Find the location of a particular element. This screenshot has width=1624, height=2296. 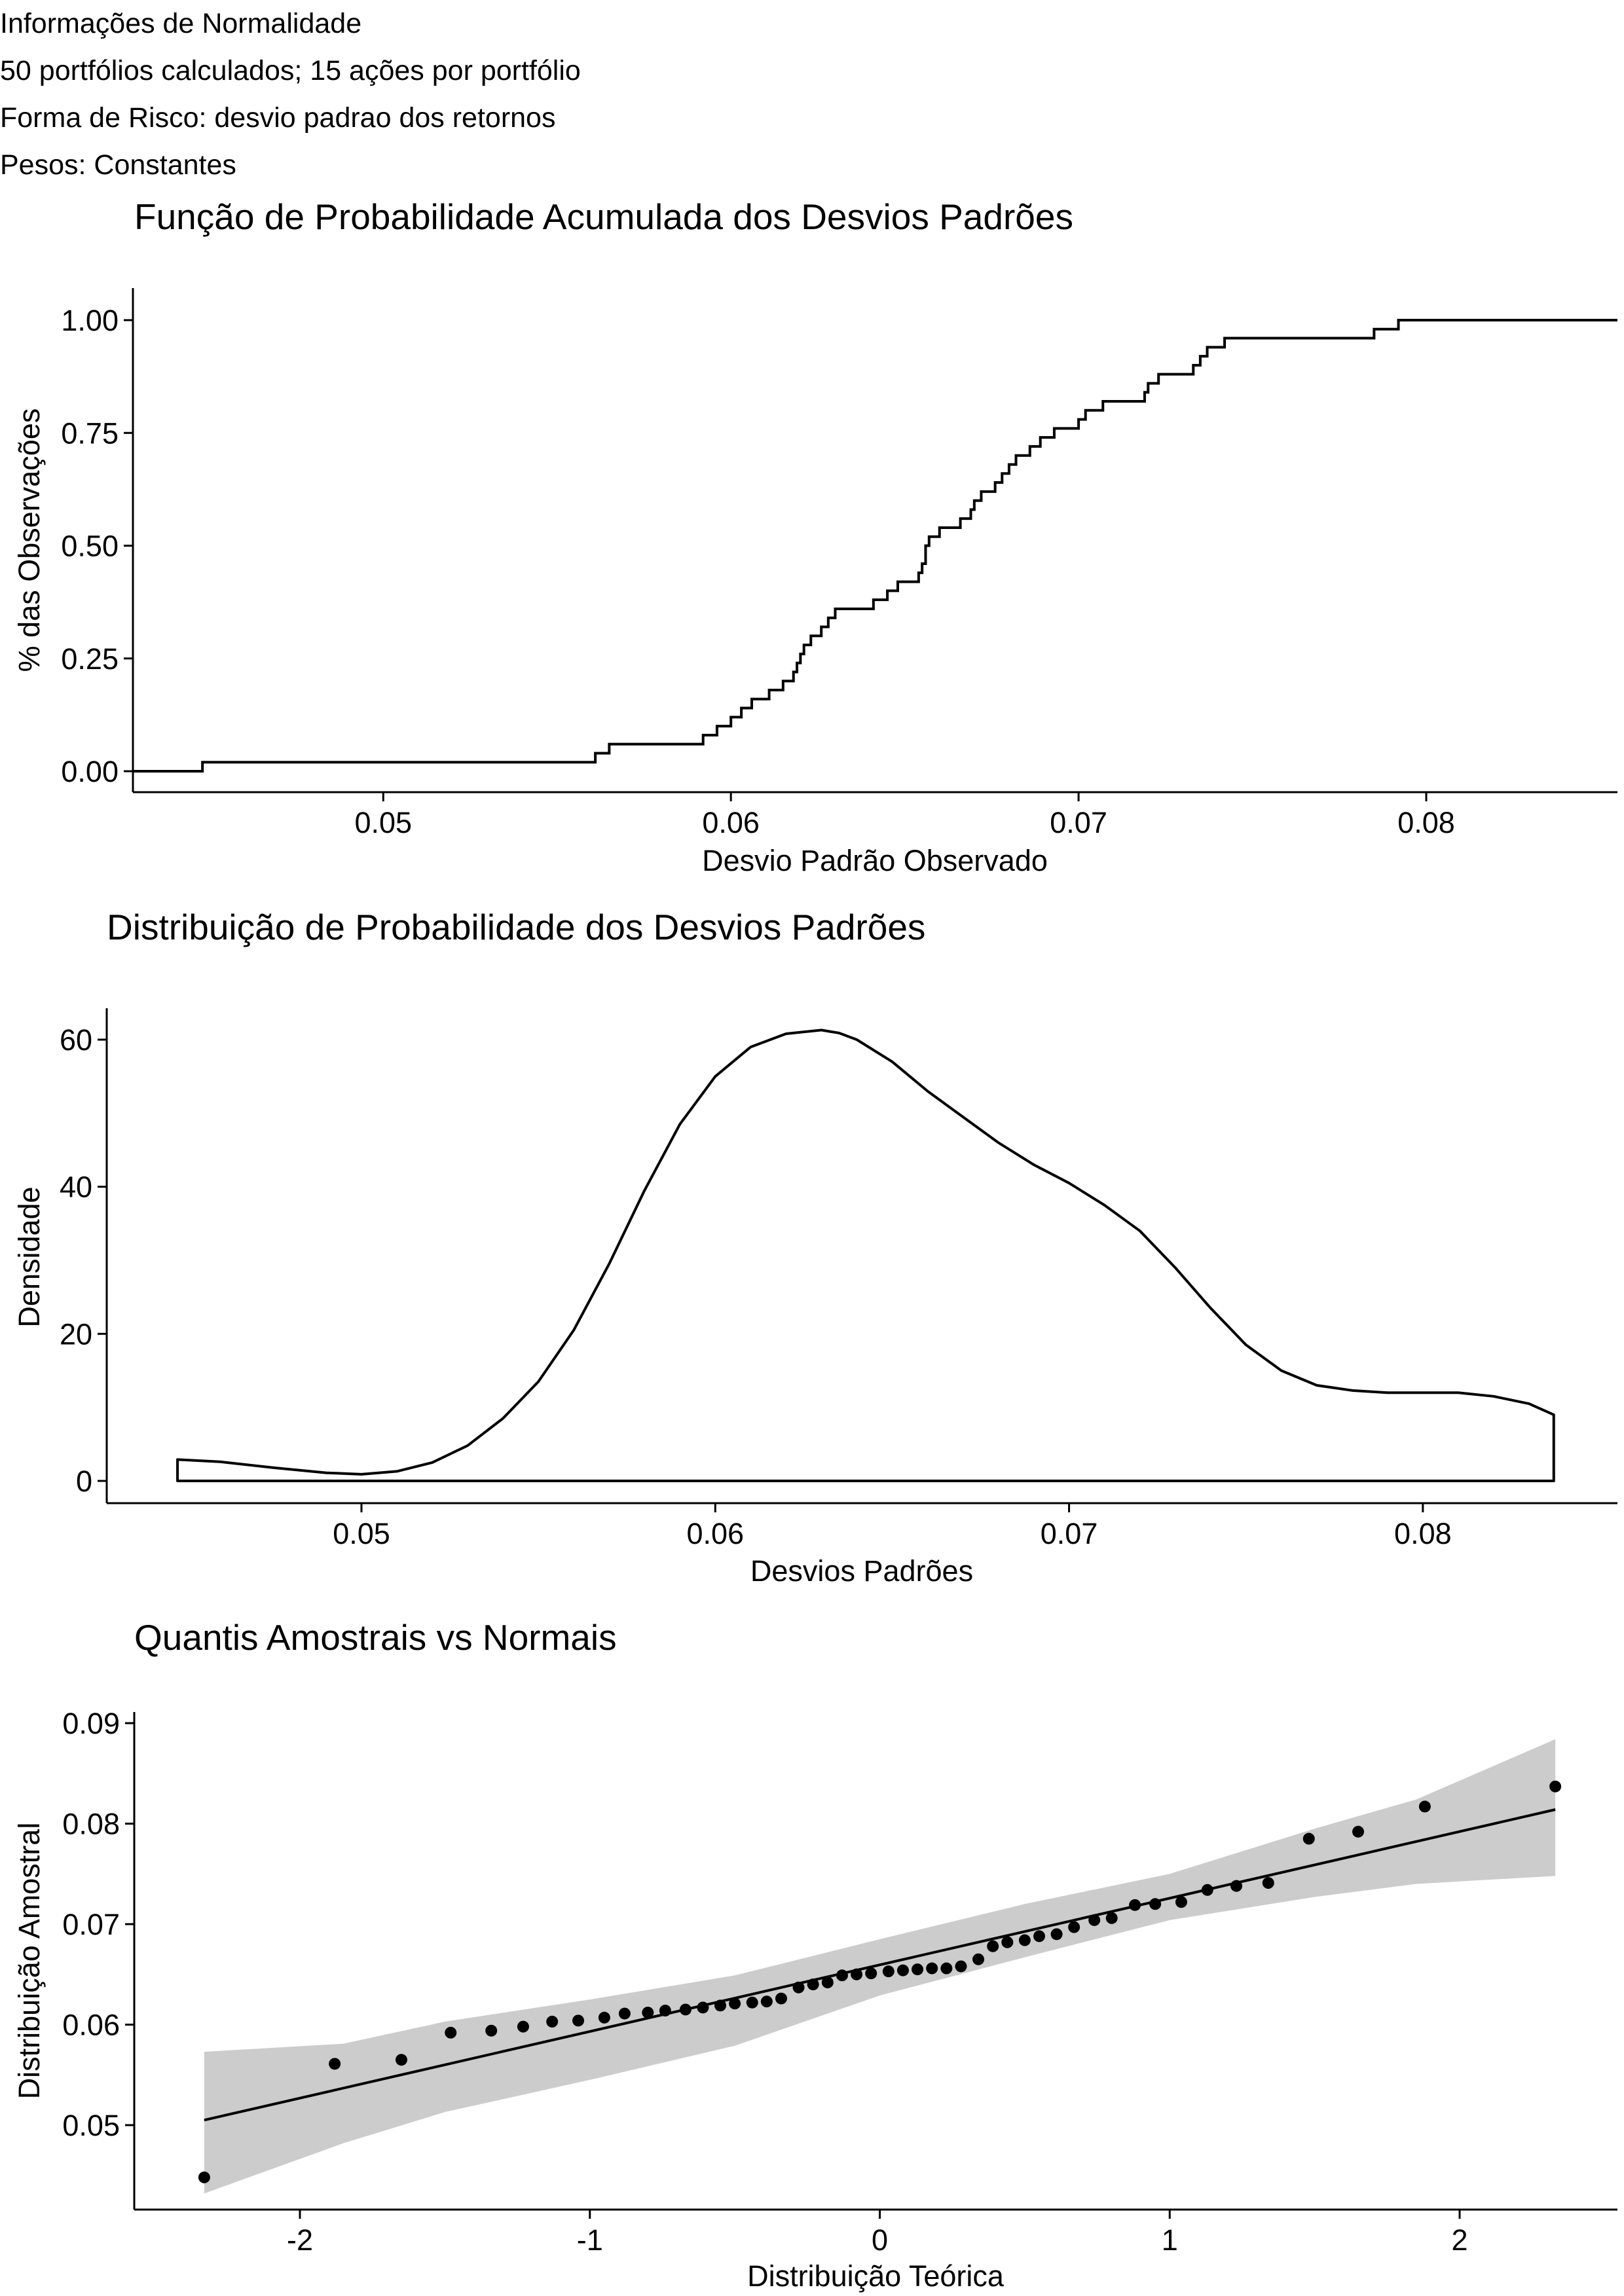

qq-x-tick-label: 2 is located at coordinates (1459, 2240).